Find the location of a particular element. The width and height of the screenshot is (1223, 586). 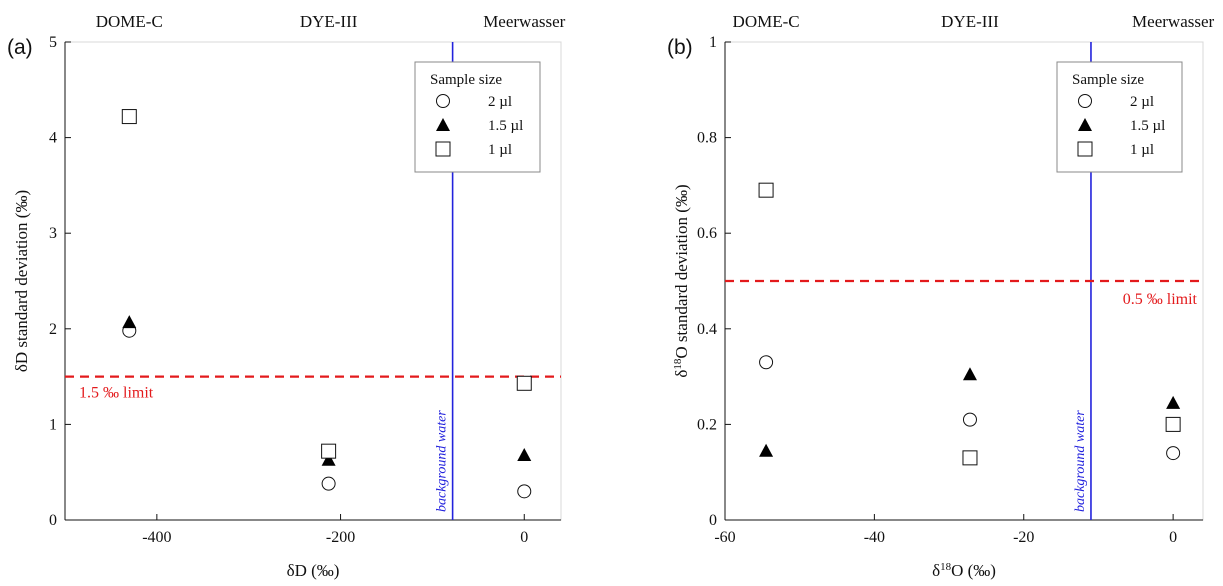

y-tick-label: 0.8 is located at coordinates (707, 138).